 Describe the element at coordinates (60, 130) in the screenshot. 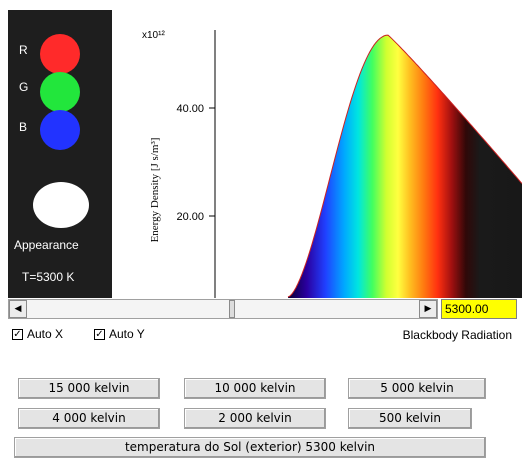

I see `blue-swatch` at that location.